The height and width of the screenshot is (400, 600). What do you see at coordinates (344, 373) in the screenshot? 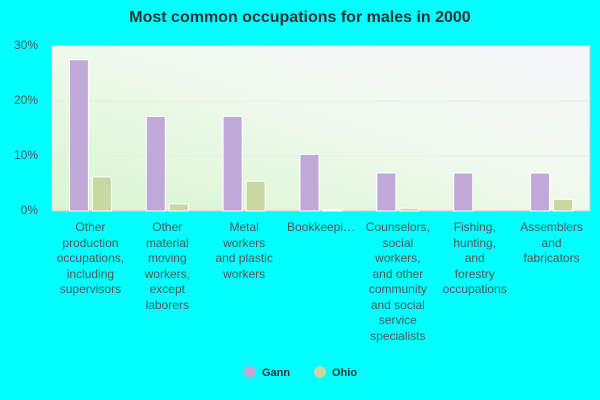
I see `legend-label: Ohio` at bounding box center [344, 373].